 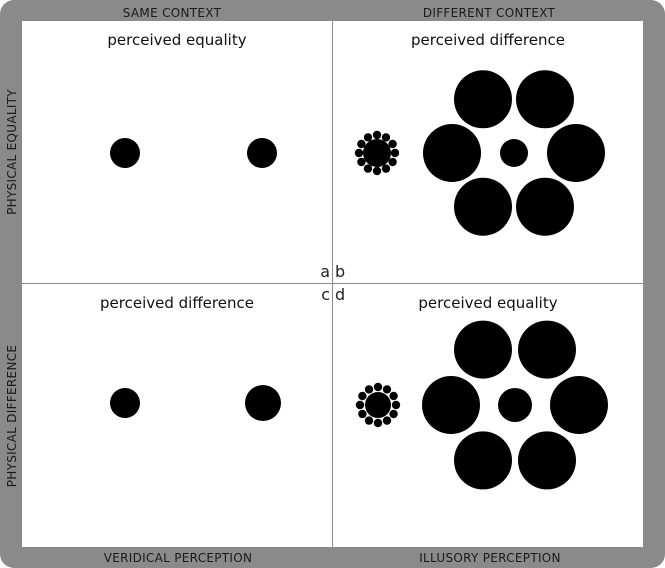 What do you see at coordinates (340, 271) in the screenshot?
I see `panel-b-letter: b` at bounding box center [340, 271].